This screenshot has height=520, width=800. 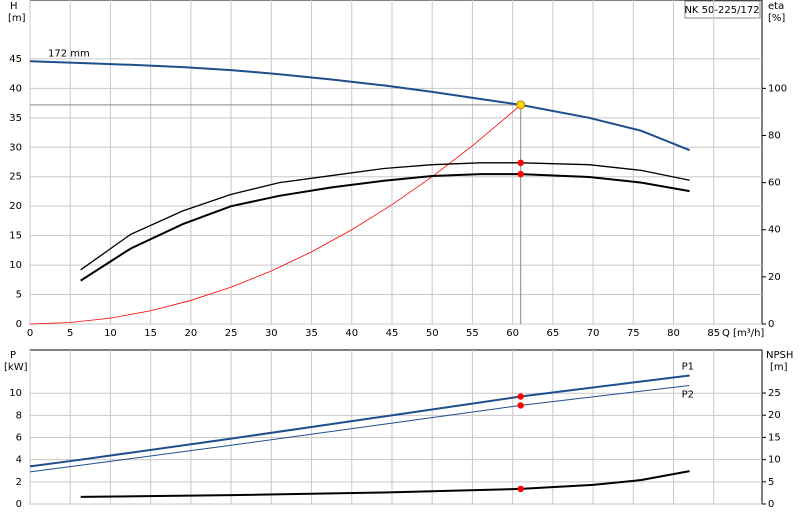 I want to click on x-tick-label: 0, so click(x=30, y=333).